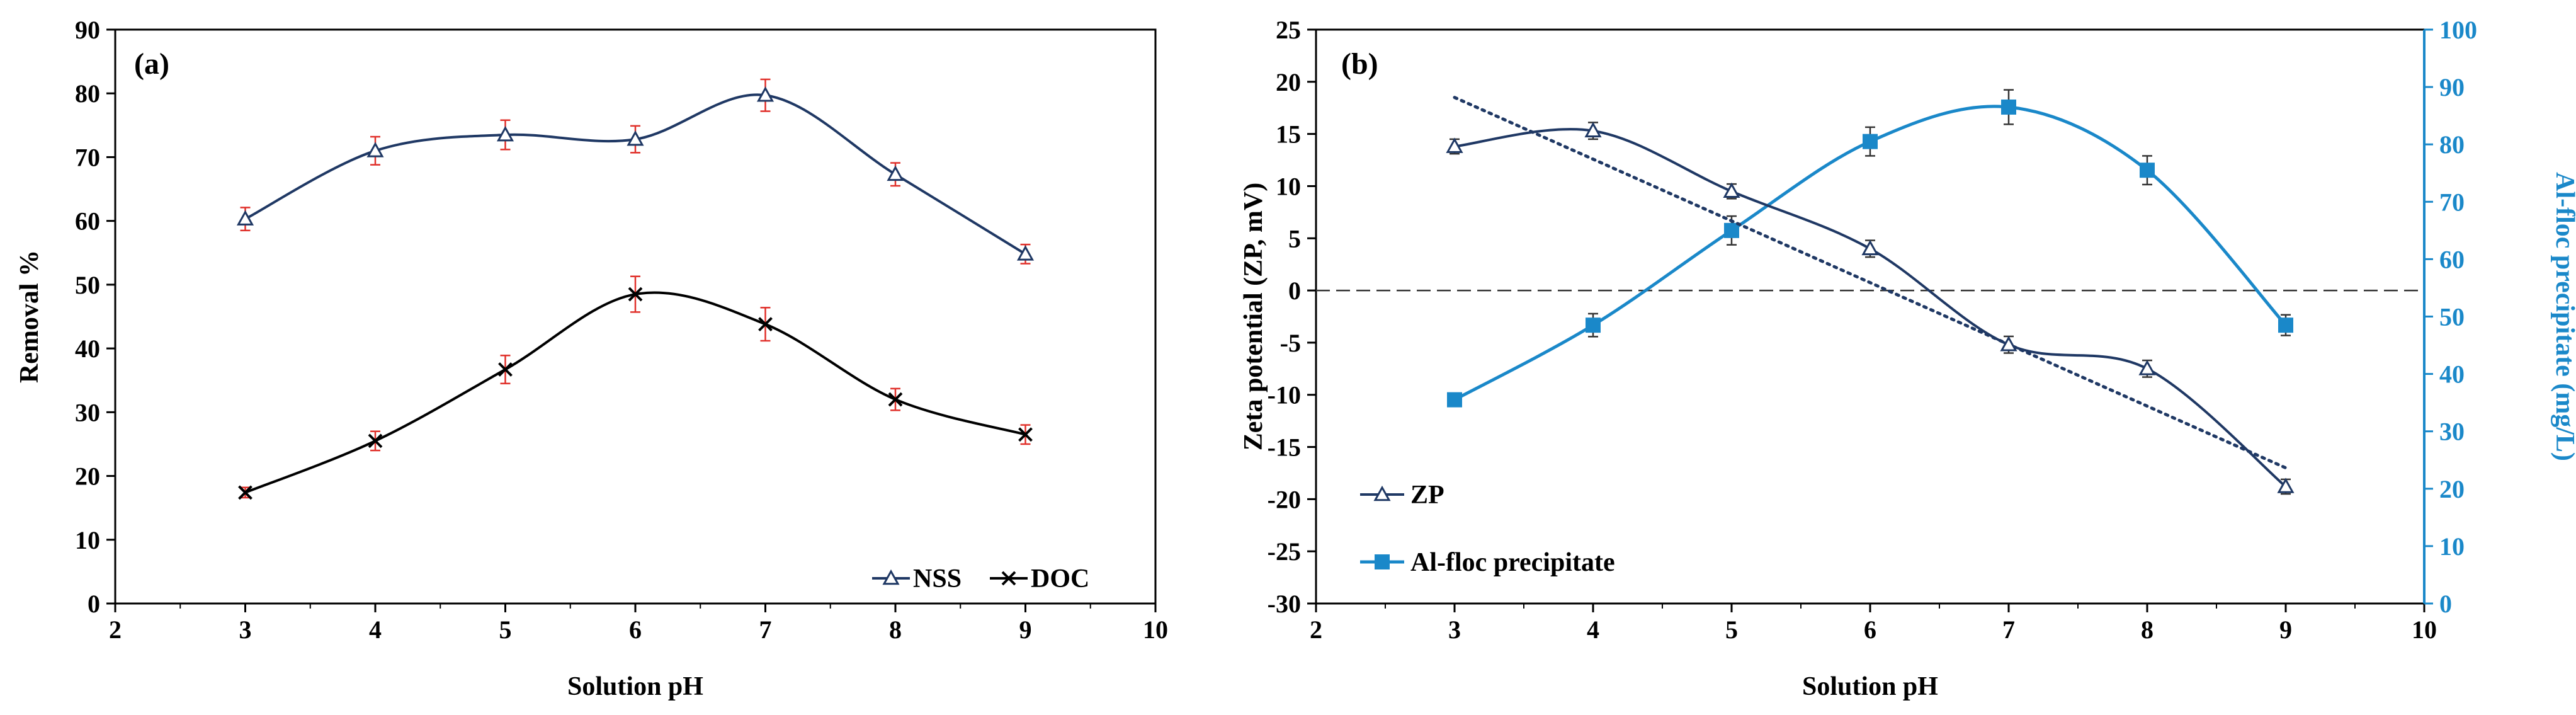 This screenshot has height=715, width=2576. I want to click on y-tick-label: 90, so click(87, 30).